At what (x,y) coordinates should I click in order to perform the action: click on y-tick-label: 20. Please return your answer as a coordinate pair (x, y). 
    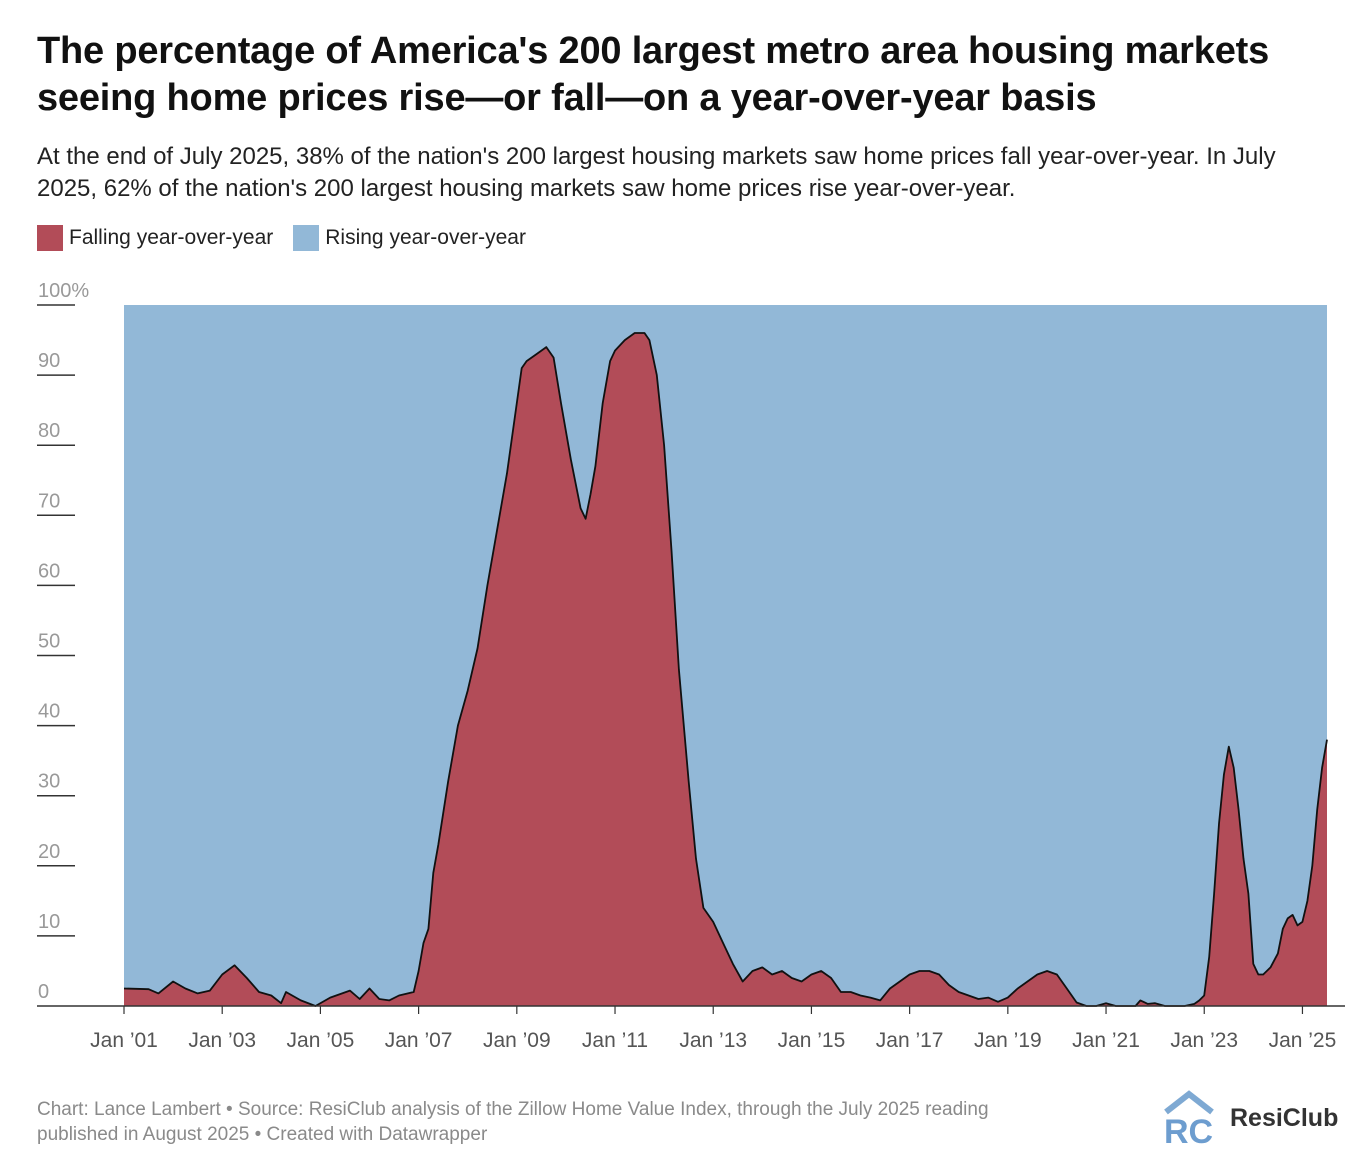
    Looking at the image, I should click on (49, 852).